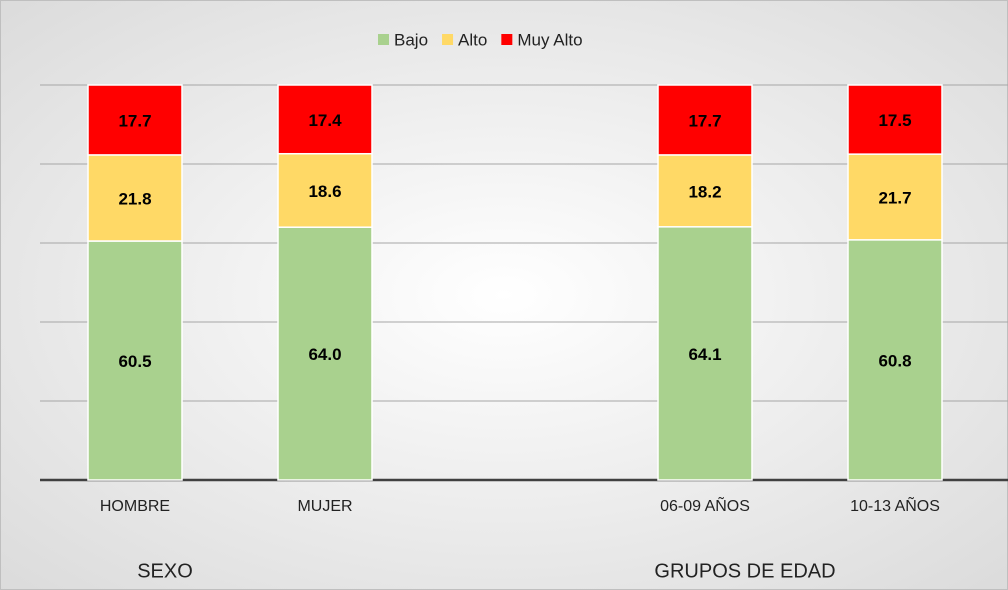 This screenshot has width=1008, height=590. I want to click on data-label: 60.5, so click(134, 361).